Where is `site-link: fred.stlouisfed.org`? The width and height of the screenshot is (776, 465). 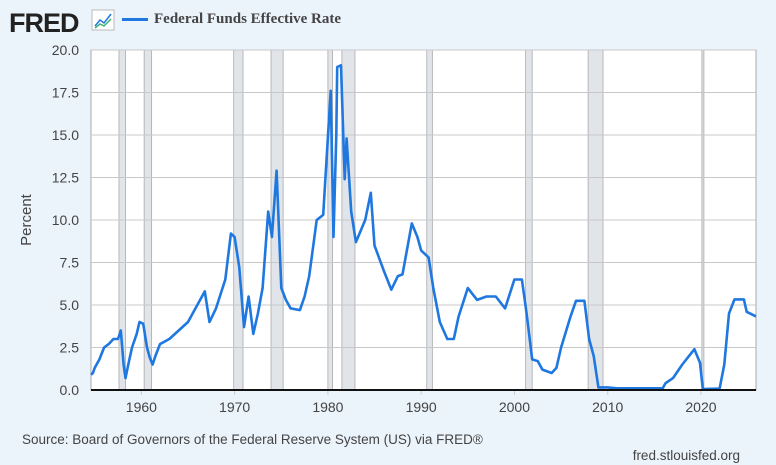 site-link: fred.stlouisfed.org is located at coordinates (686, 455).